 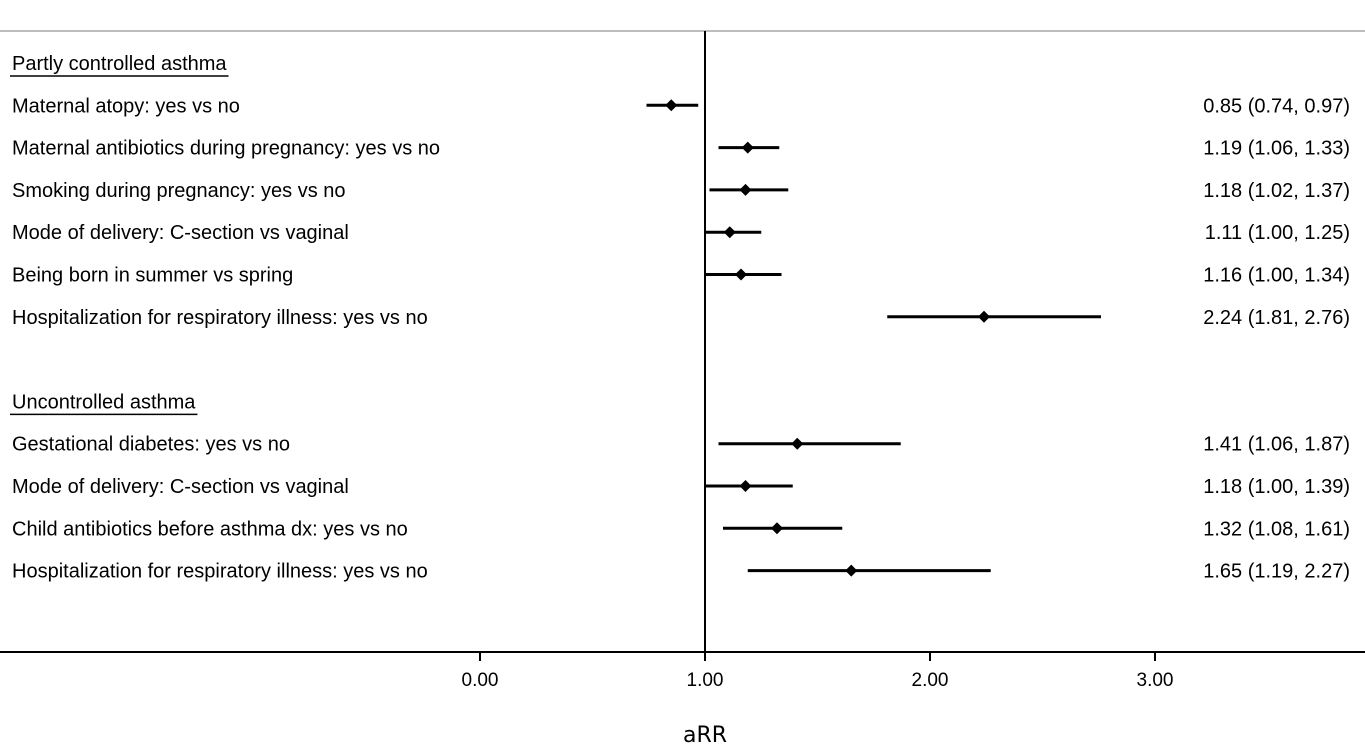 I want to click on estimate-text: 1.16 (1.00, 1.34), so click(x=1276, y=276).